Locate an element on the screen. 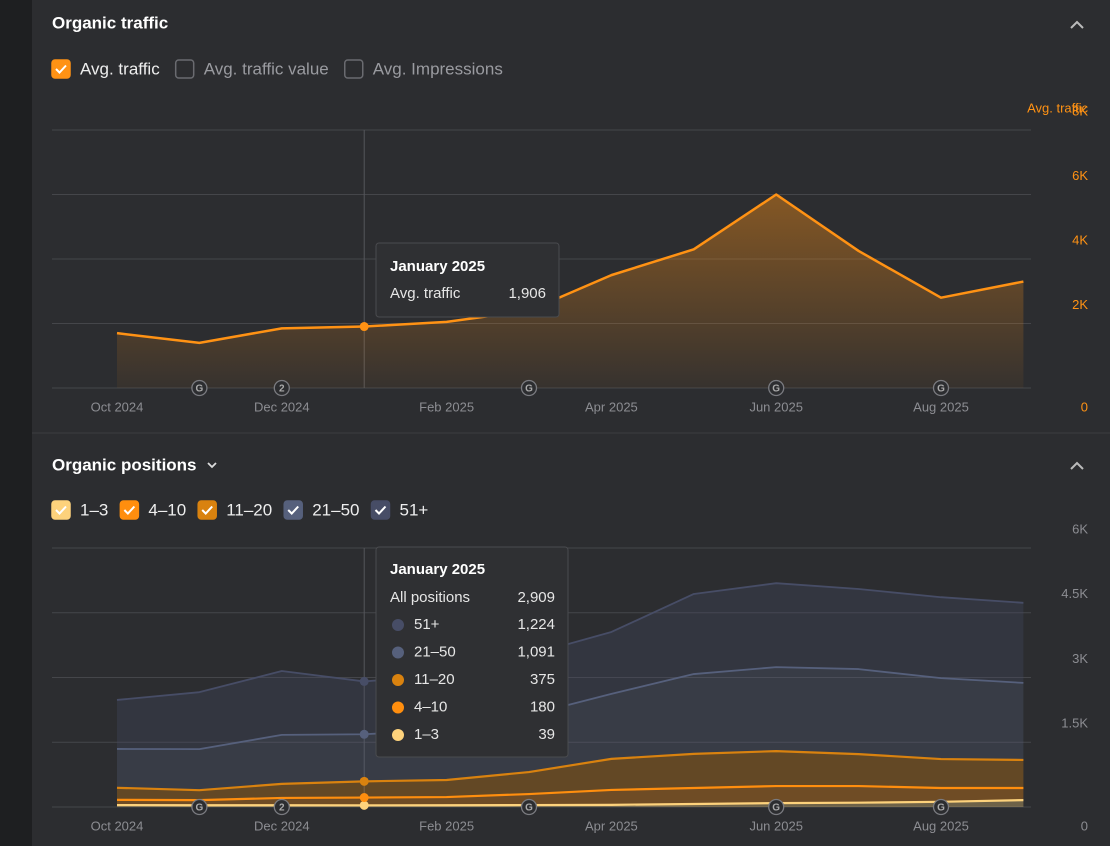 The height and width of the screenshot is (846, 1110). checkbox-label: 51+ is located at coordinates (414, 509).